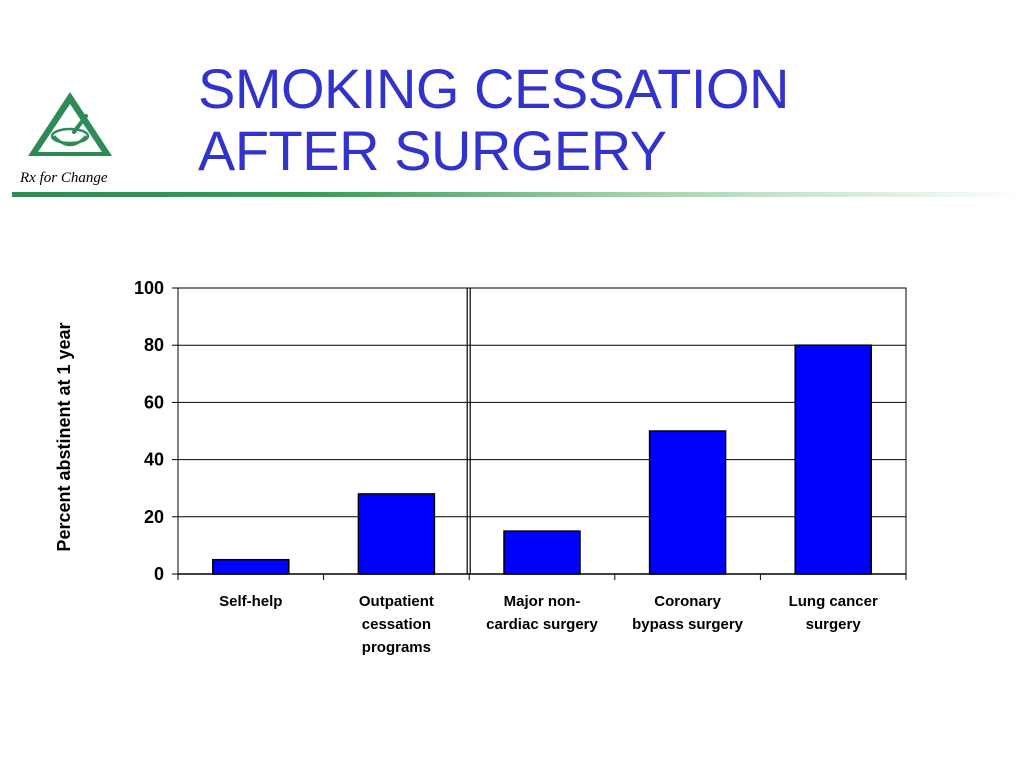 This screenshot has height=768, width=1024. What do you see at coordinates (432, 150) in the screenshot?
I see `title-line-2: AFTER SURGERY` at bounding box center [432, 150].